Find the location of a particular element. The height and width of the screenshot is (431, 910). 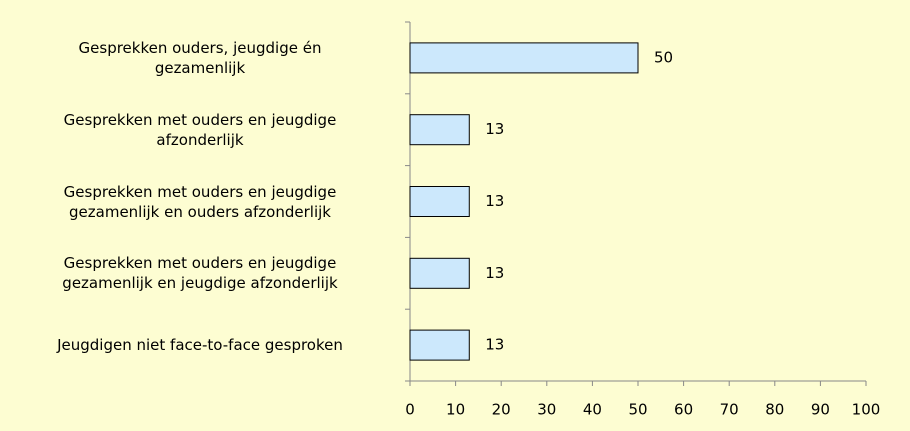

x-tick-label: 20 is located at coordinates (501, 410).